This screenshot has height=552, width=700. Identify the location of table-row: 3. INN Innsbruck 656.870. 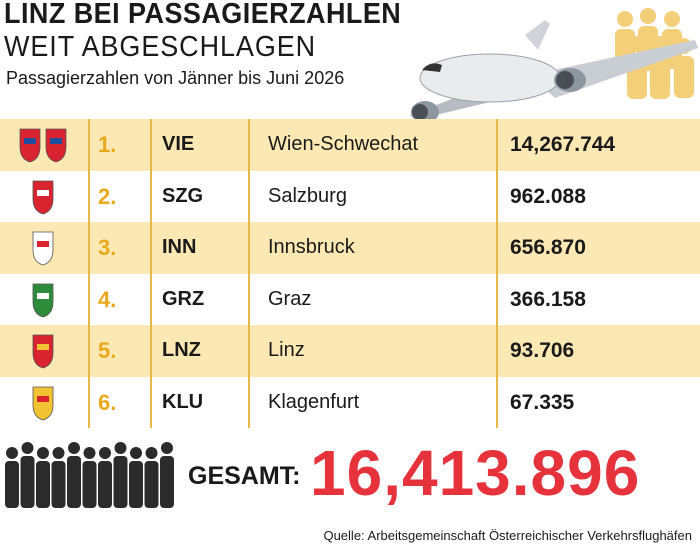
(350, 248).